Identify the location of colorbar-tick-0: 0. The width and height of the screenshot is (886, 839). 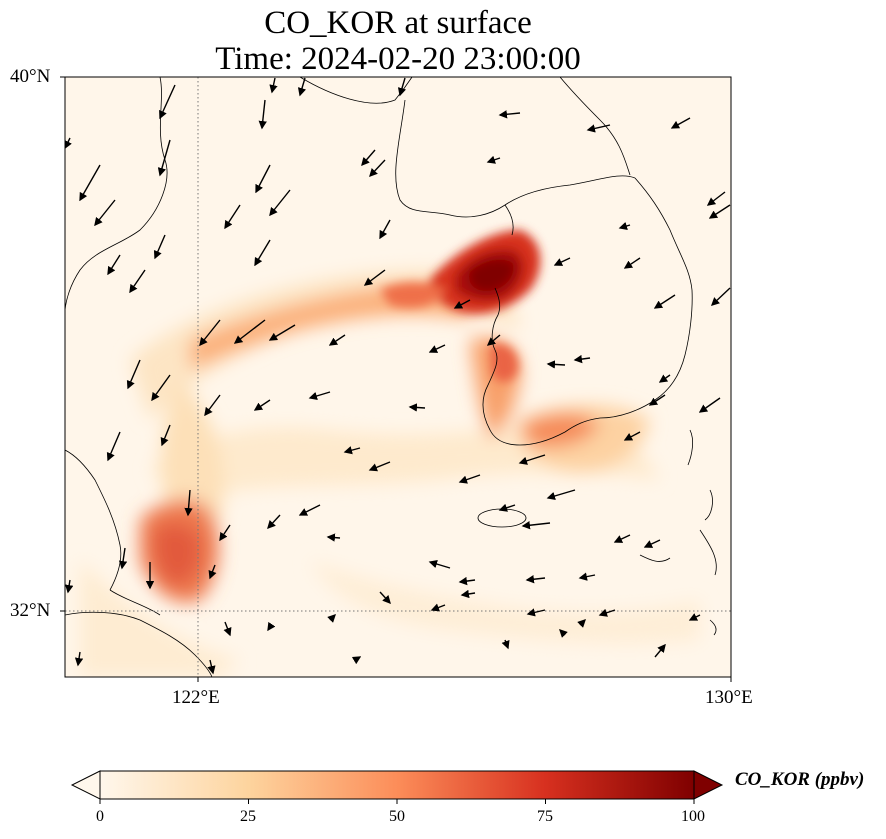
(100, 816).